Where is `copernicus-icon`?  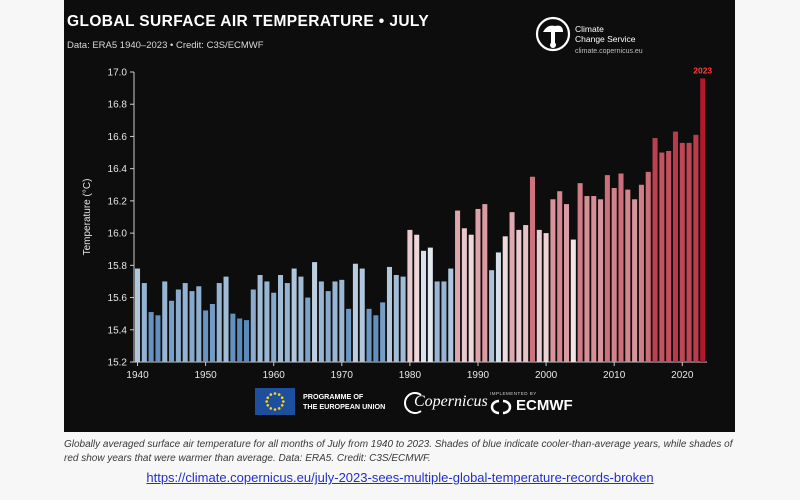
copernicus-icon is located at coordinates (413, 403).